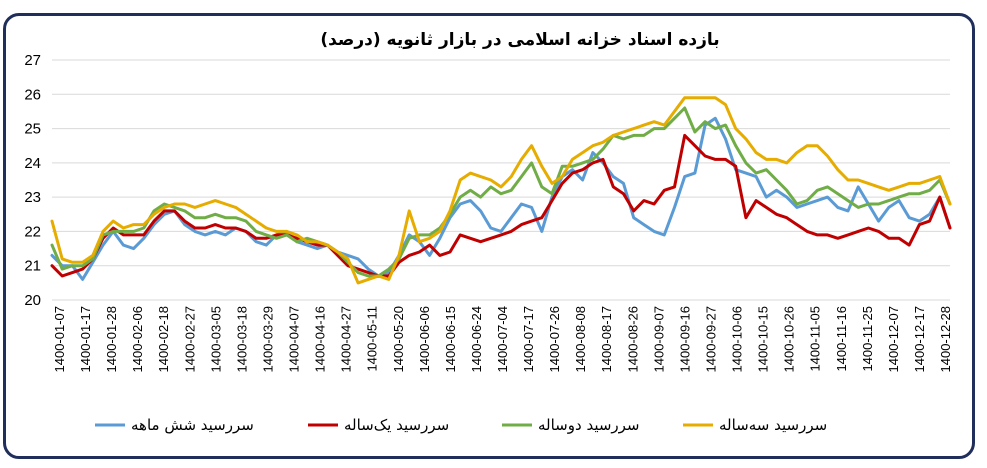 This screenshot has height=468, width=987. What do you see at coordinates (945, 339) in the screenshot?
I see `x-tick-label: 1400-12-28` at bounding box center [945, 339].